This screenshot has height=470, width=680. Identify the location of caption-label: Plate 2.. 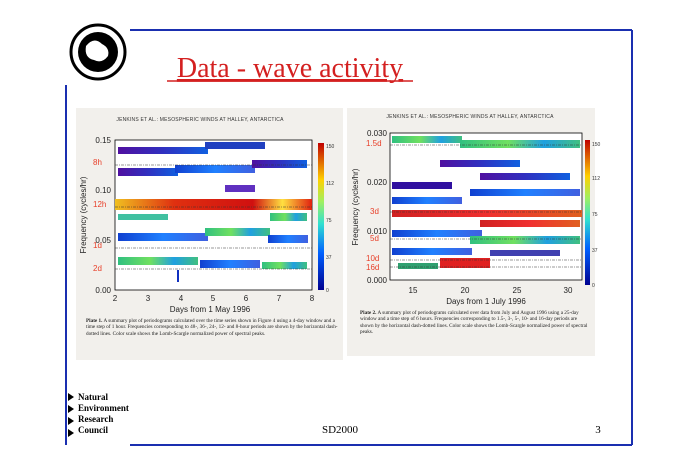
(368, 313).